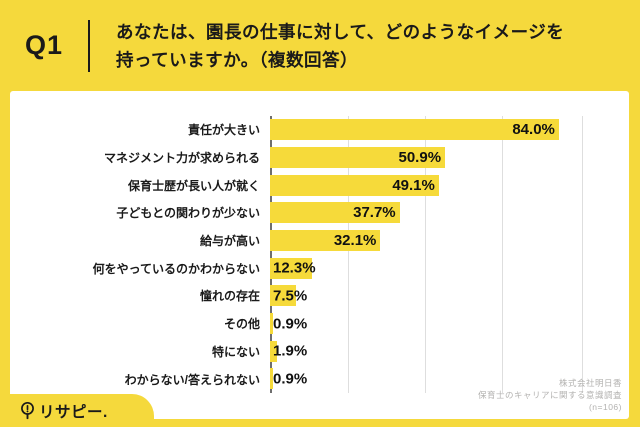 The image size is (640, 427). I want to click on bar-track: 37.7%, so click(448, 213).